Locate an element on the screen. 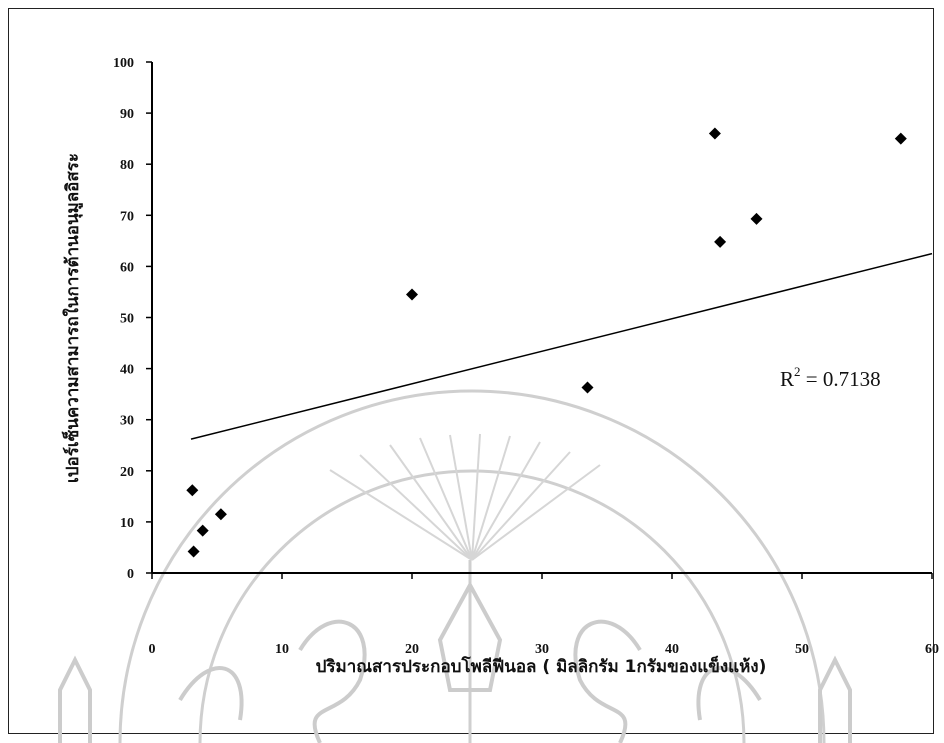  y-tick-label: 60 is located at coordinates (127, 267).